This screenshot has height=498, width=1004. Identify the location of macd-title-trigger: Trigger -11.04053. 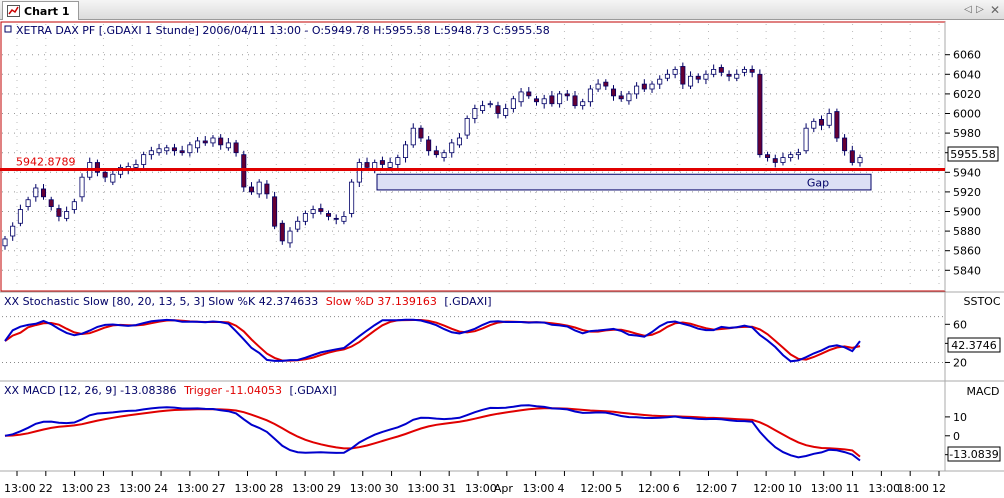
(232, 390).